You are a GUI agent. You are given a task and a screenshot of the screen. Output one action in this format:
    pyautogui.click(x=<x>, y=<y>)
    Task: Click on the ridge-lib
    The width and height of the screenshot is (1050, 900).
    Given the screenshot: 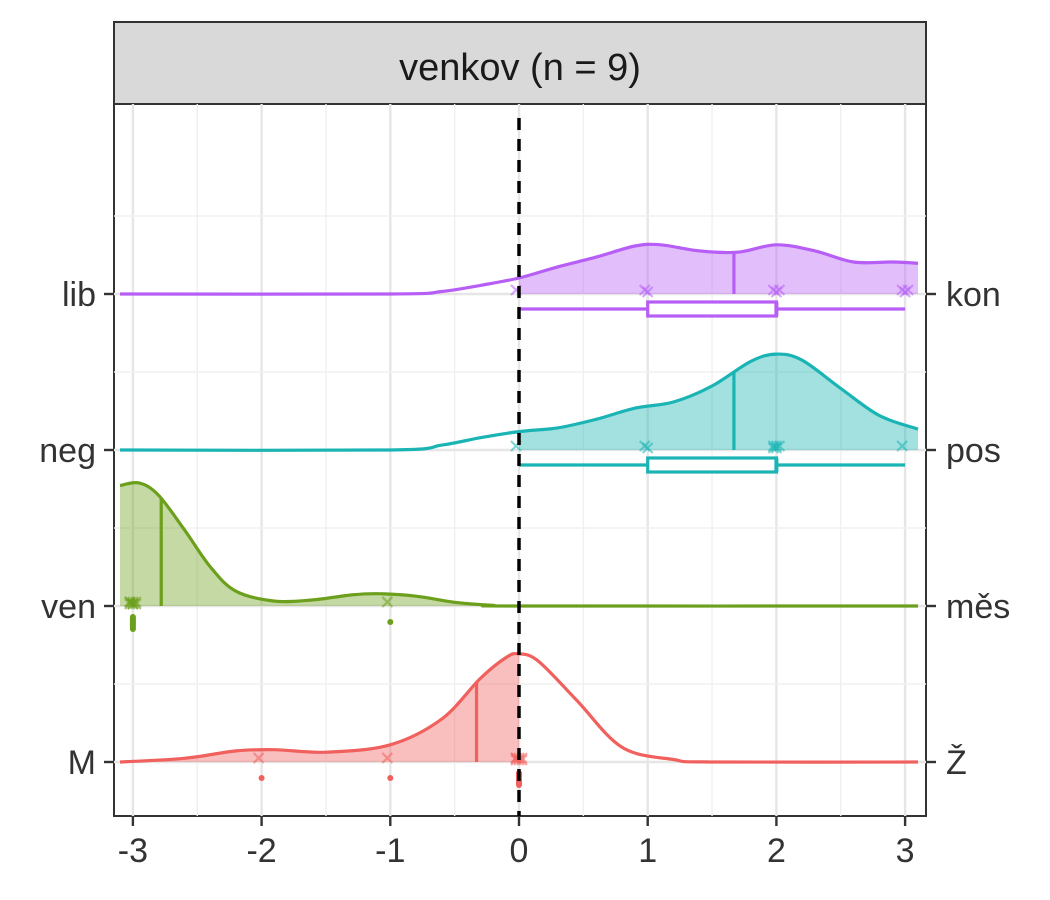 What is the action you would take?
    pyautogui.click(x=519, y=270)
    